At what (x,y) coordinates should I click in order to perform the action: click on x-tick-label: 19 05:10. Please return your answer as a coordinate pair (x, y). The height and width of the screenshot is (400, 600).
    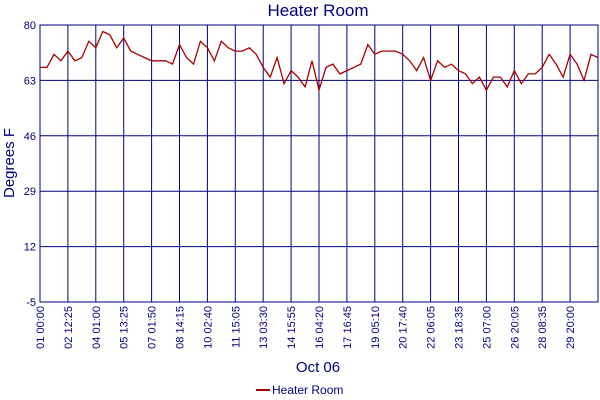
    Looking at the image, I should click on (376, 327).